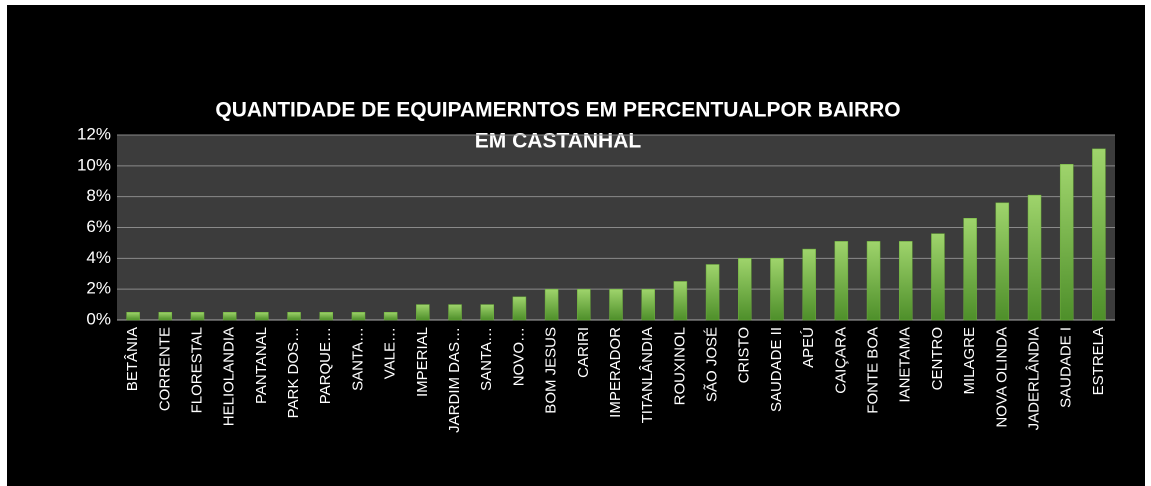 The width and height of the screenshot is (1151, 486). What do you see at coordinates (937, 358) in the screenshot?
I see `x-tick-label: CENTRO` at bounding box center [937, 358].